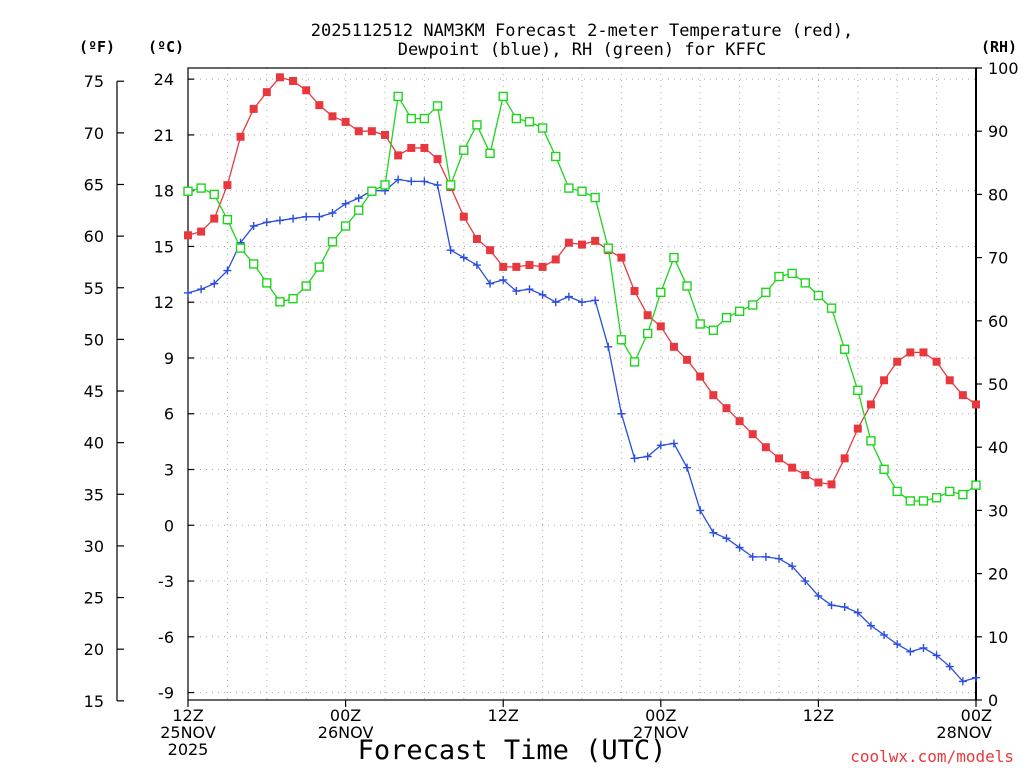 The width and height of the screenshot is (1024, 768). Describe the element at coordinates (188, 732) in the screenshot. I see `x-tick-label: 25NOV` at that location.